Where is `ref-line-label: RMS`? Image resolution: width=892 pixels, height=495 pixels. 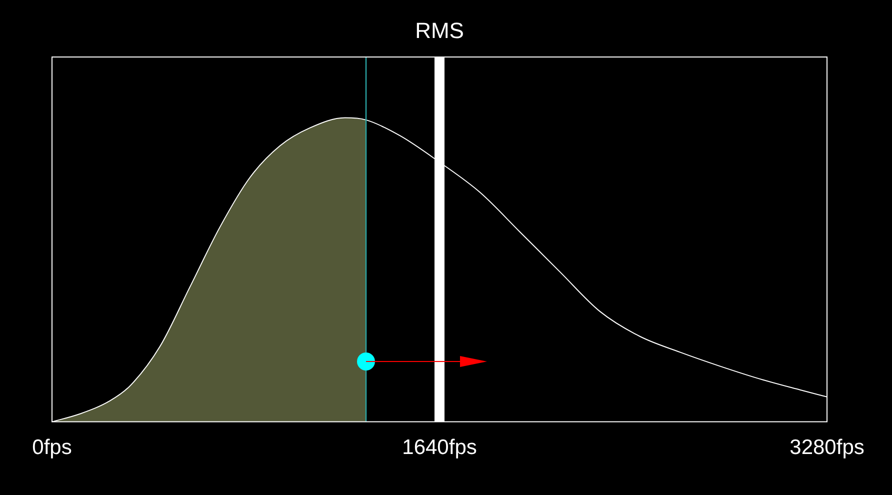
ref-line-label: RMS is located at coordinates (439, 31).